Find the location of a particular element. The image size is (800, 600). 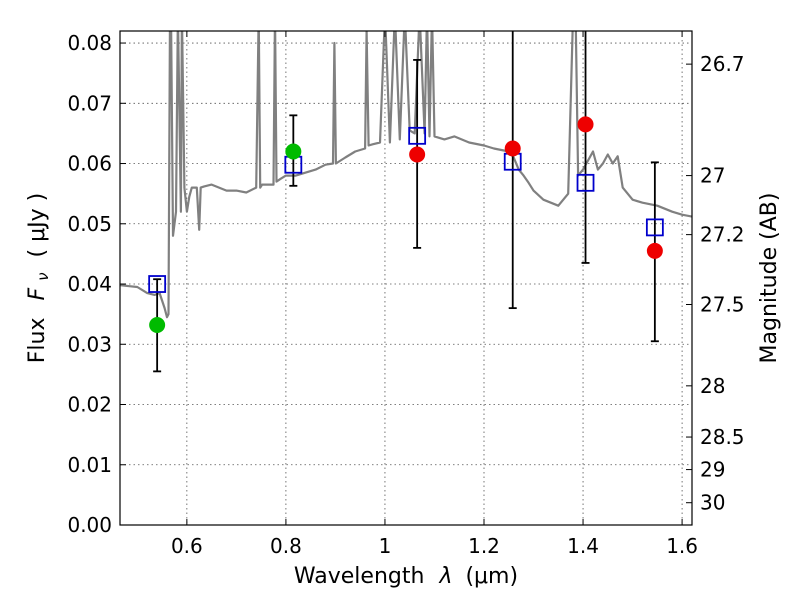

x-tick-label: 1 is located at coordinates (385, 546).